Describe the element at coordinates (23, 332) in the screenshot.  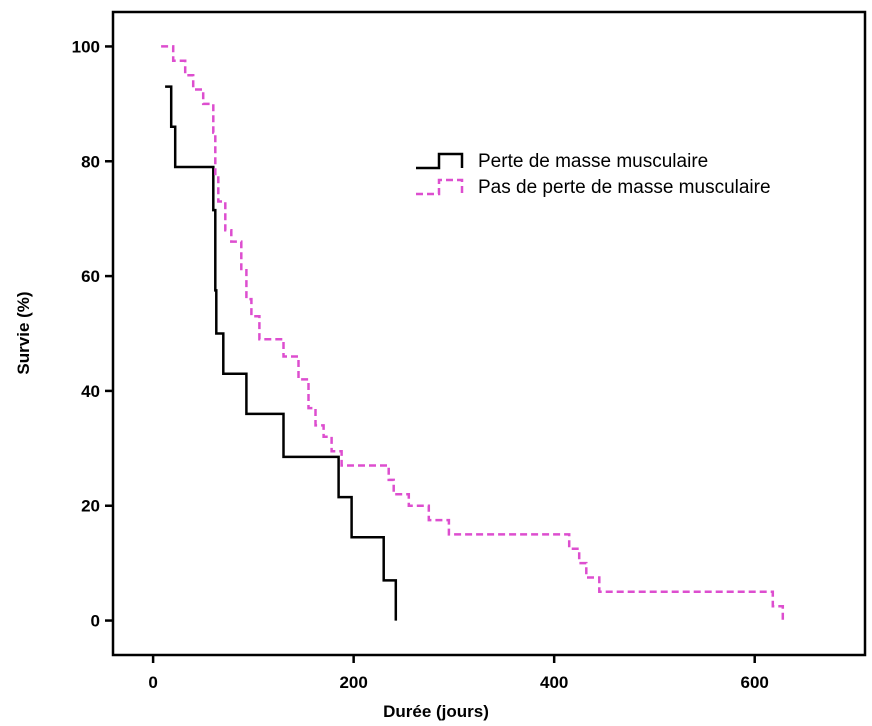
I see `y-axis-title: Survie (%)` at that location.